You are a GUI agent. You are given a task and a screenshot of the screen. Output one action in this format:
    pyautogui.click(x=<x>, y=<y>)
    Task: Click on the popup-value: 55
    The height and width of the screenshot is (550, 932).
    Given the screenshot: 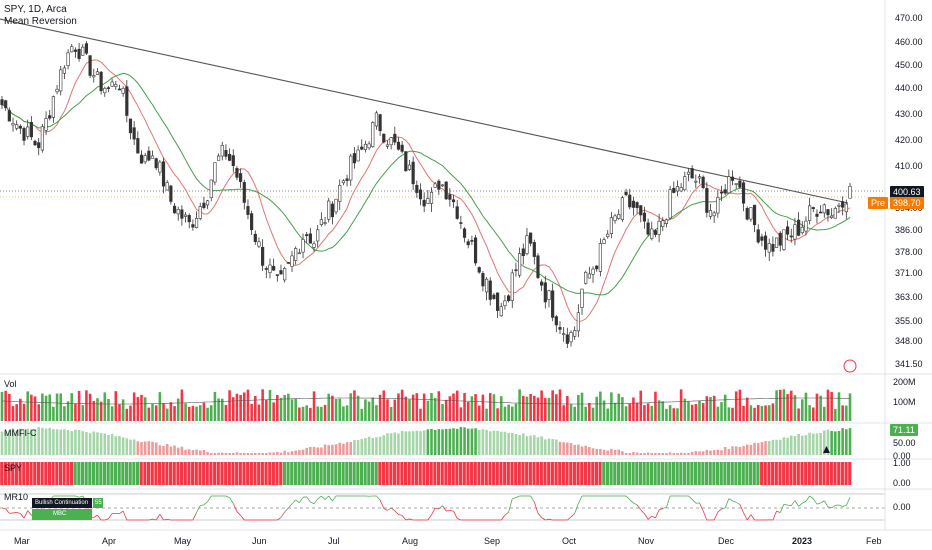 What is the action you would take?
    pyautogui.click(x=98, y=503)
    